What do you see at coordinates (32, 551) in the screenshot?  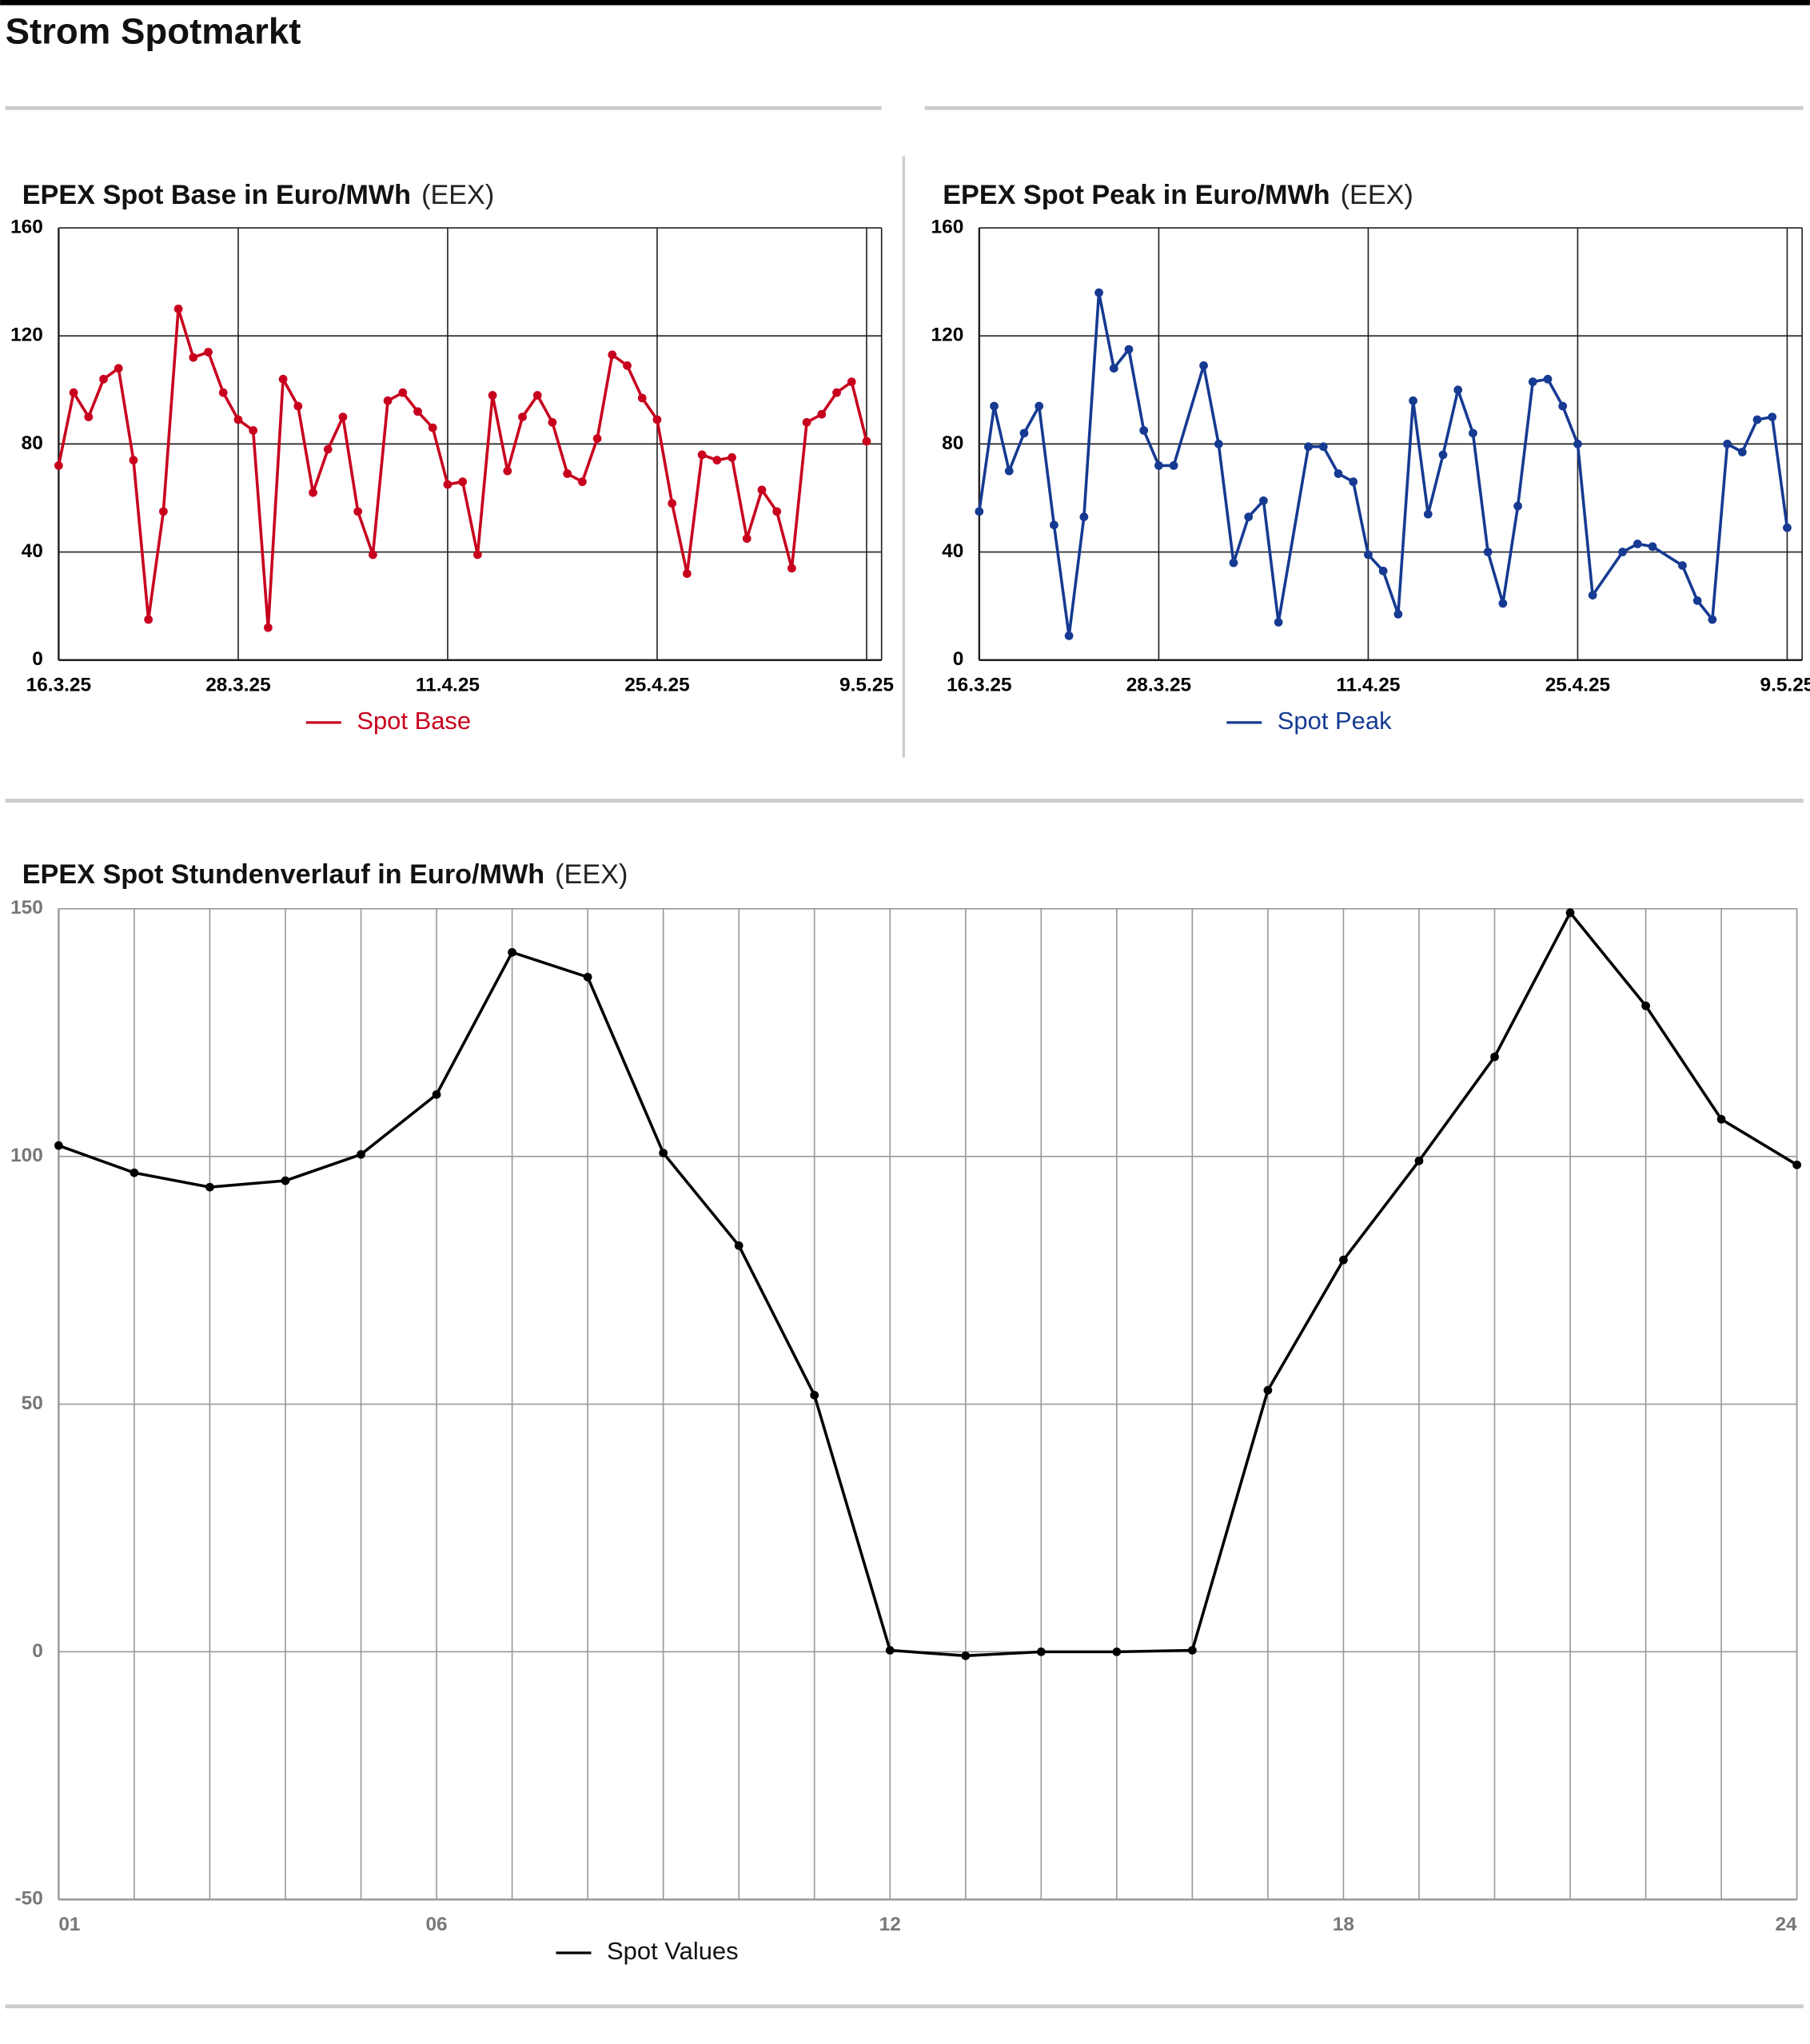 I see `y-tick-label: 40` at bounding box center [32, 551].